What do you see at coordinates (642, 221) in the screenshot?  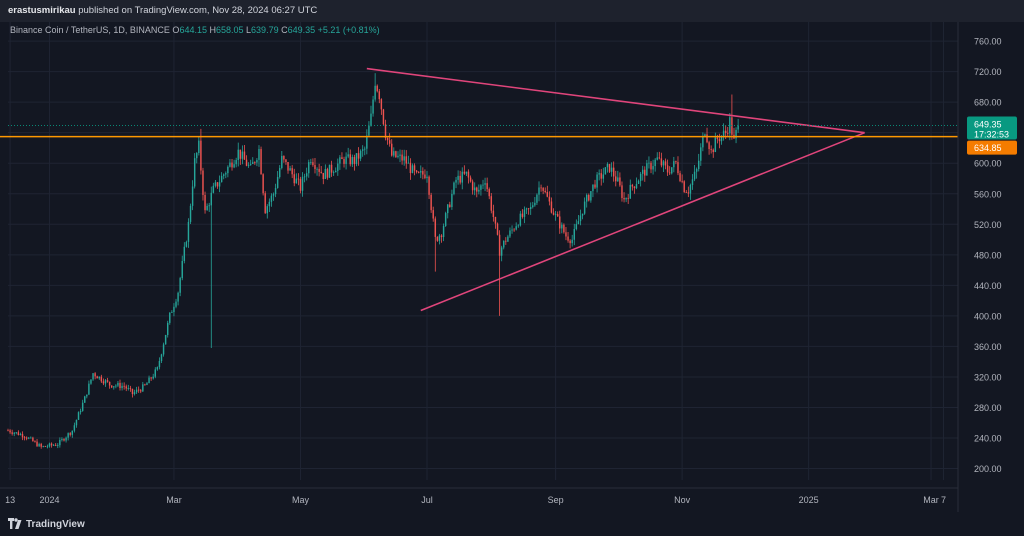 I see `lower-trendline` at bounding box center [642, 221].